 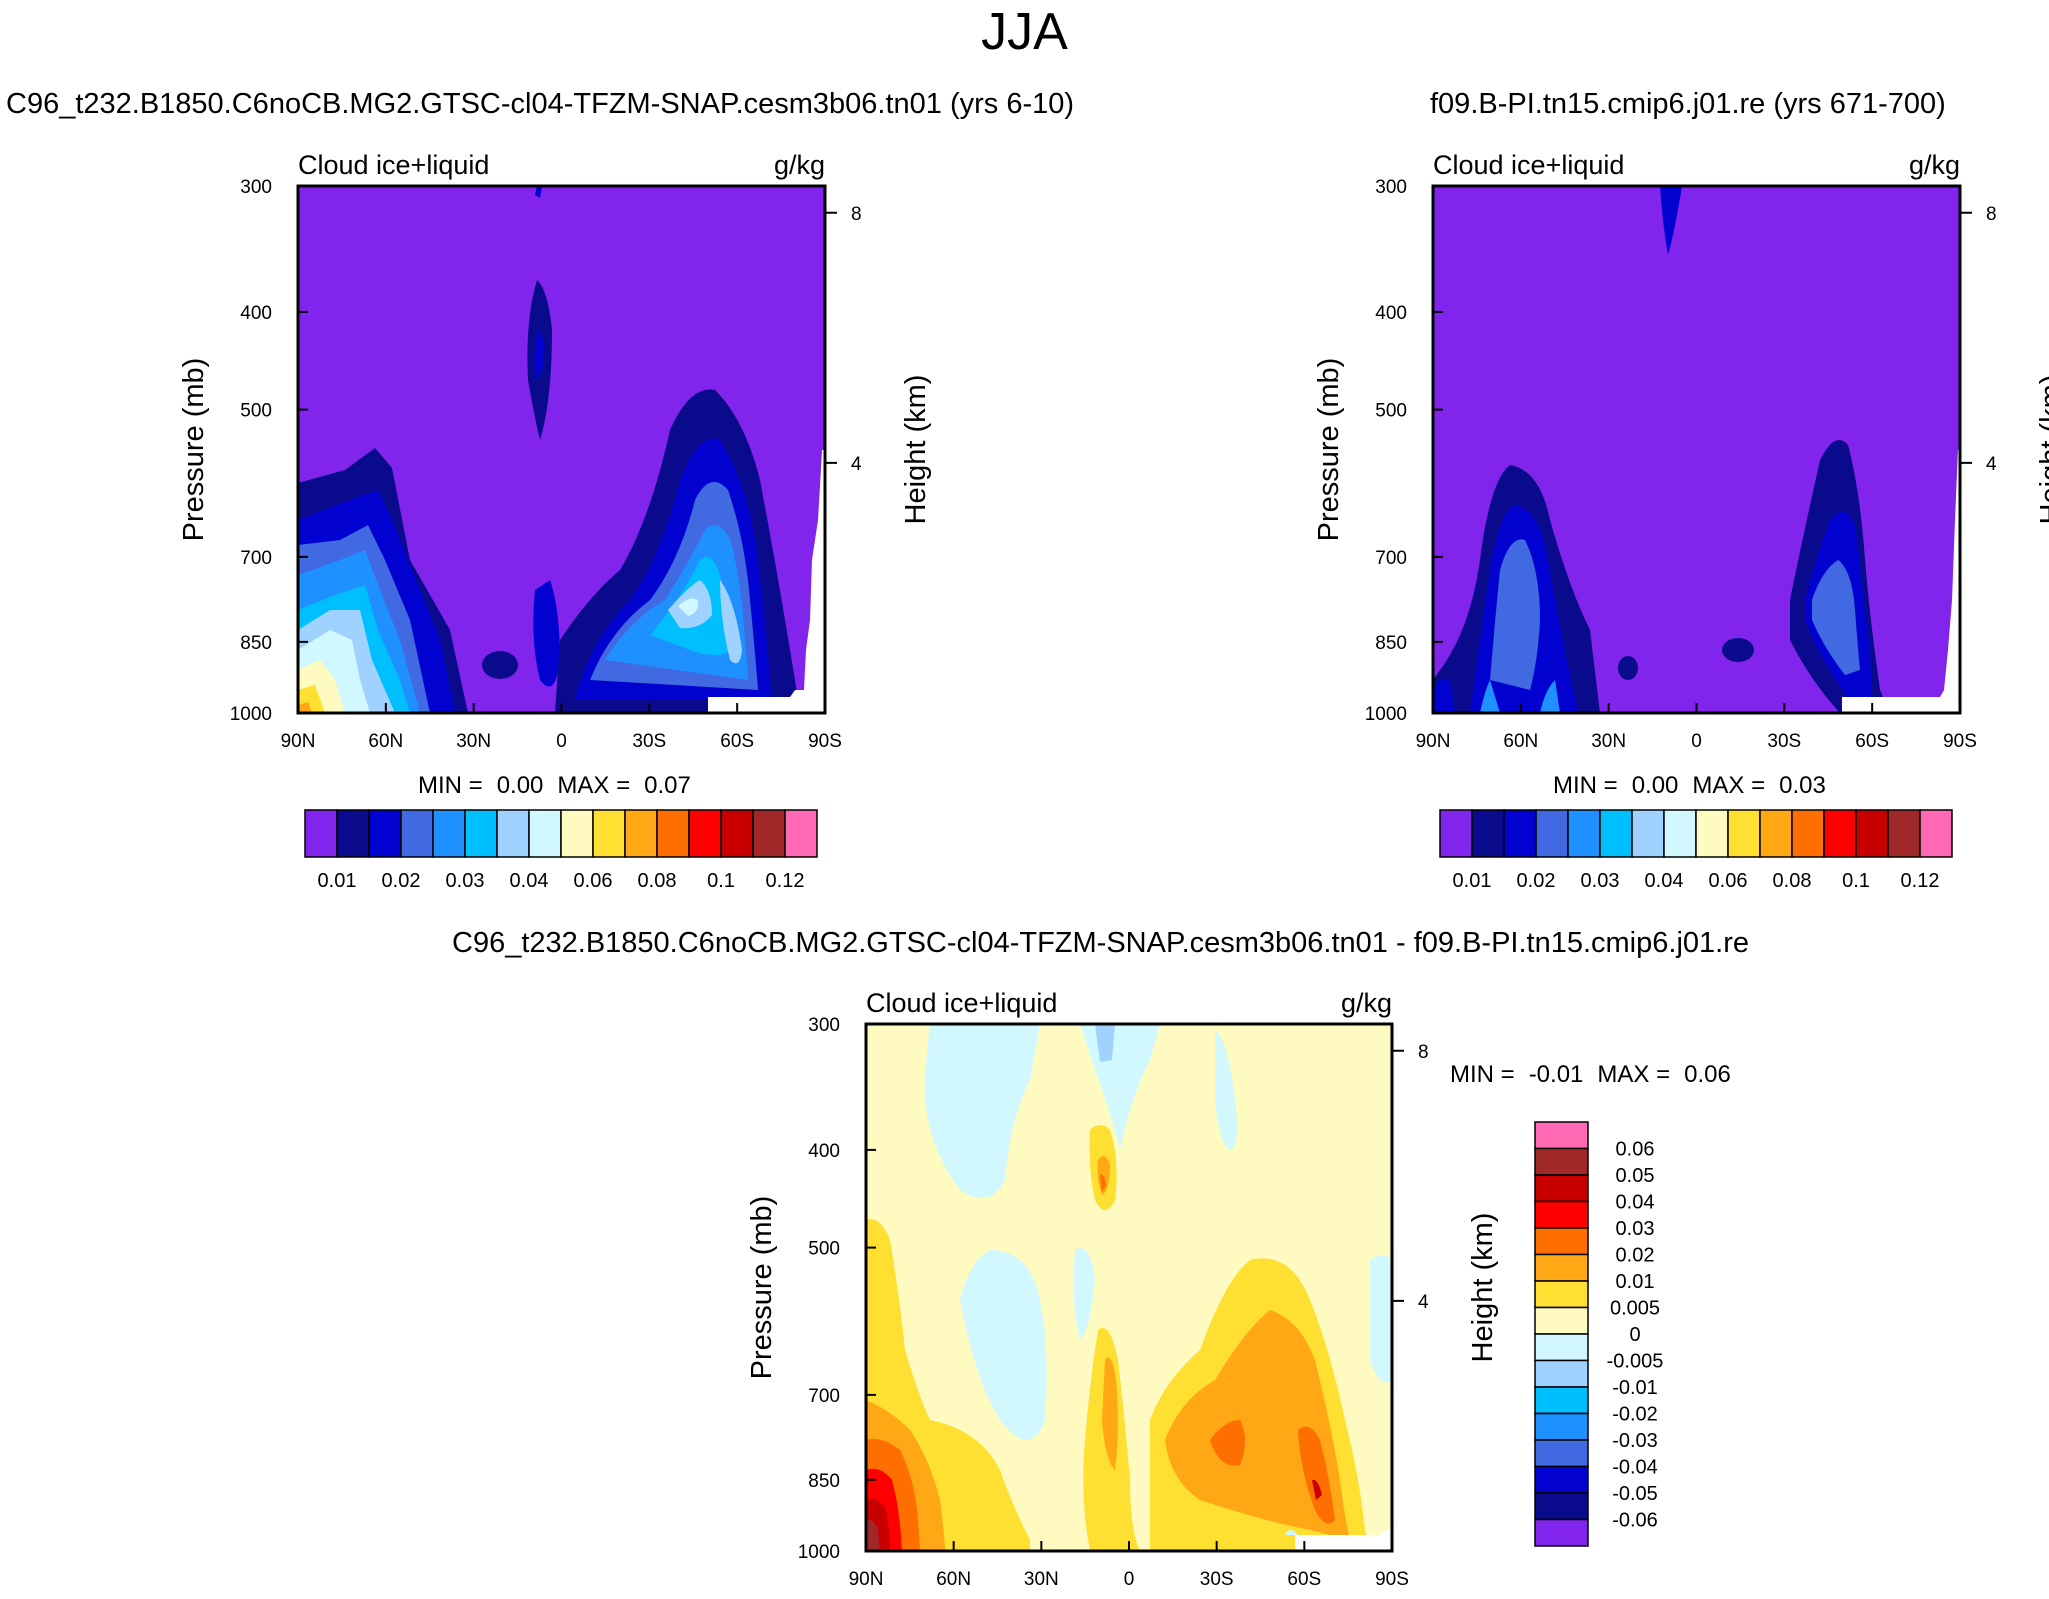 I want to click on panel2-right-tick-label: 8, so click(x=1991, y=214).